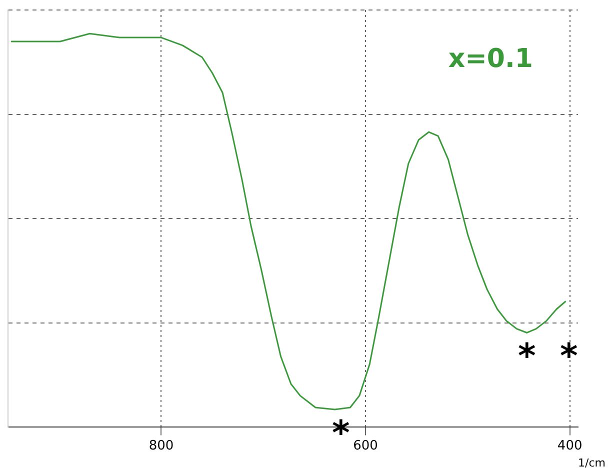 Image resolution: width=608 pixels, height=474 pixels. I want to click on x-tick-label: 800, so click(161, 446).